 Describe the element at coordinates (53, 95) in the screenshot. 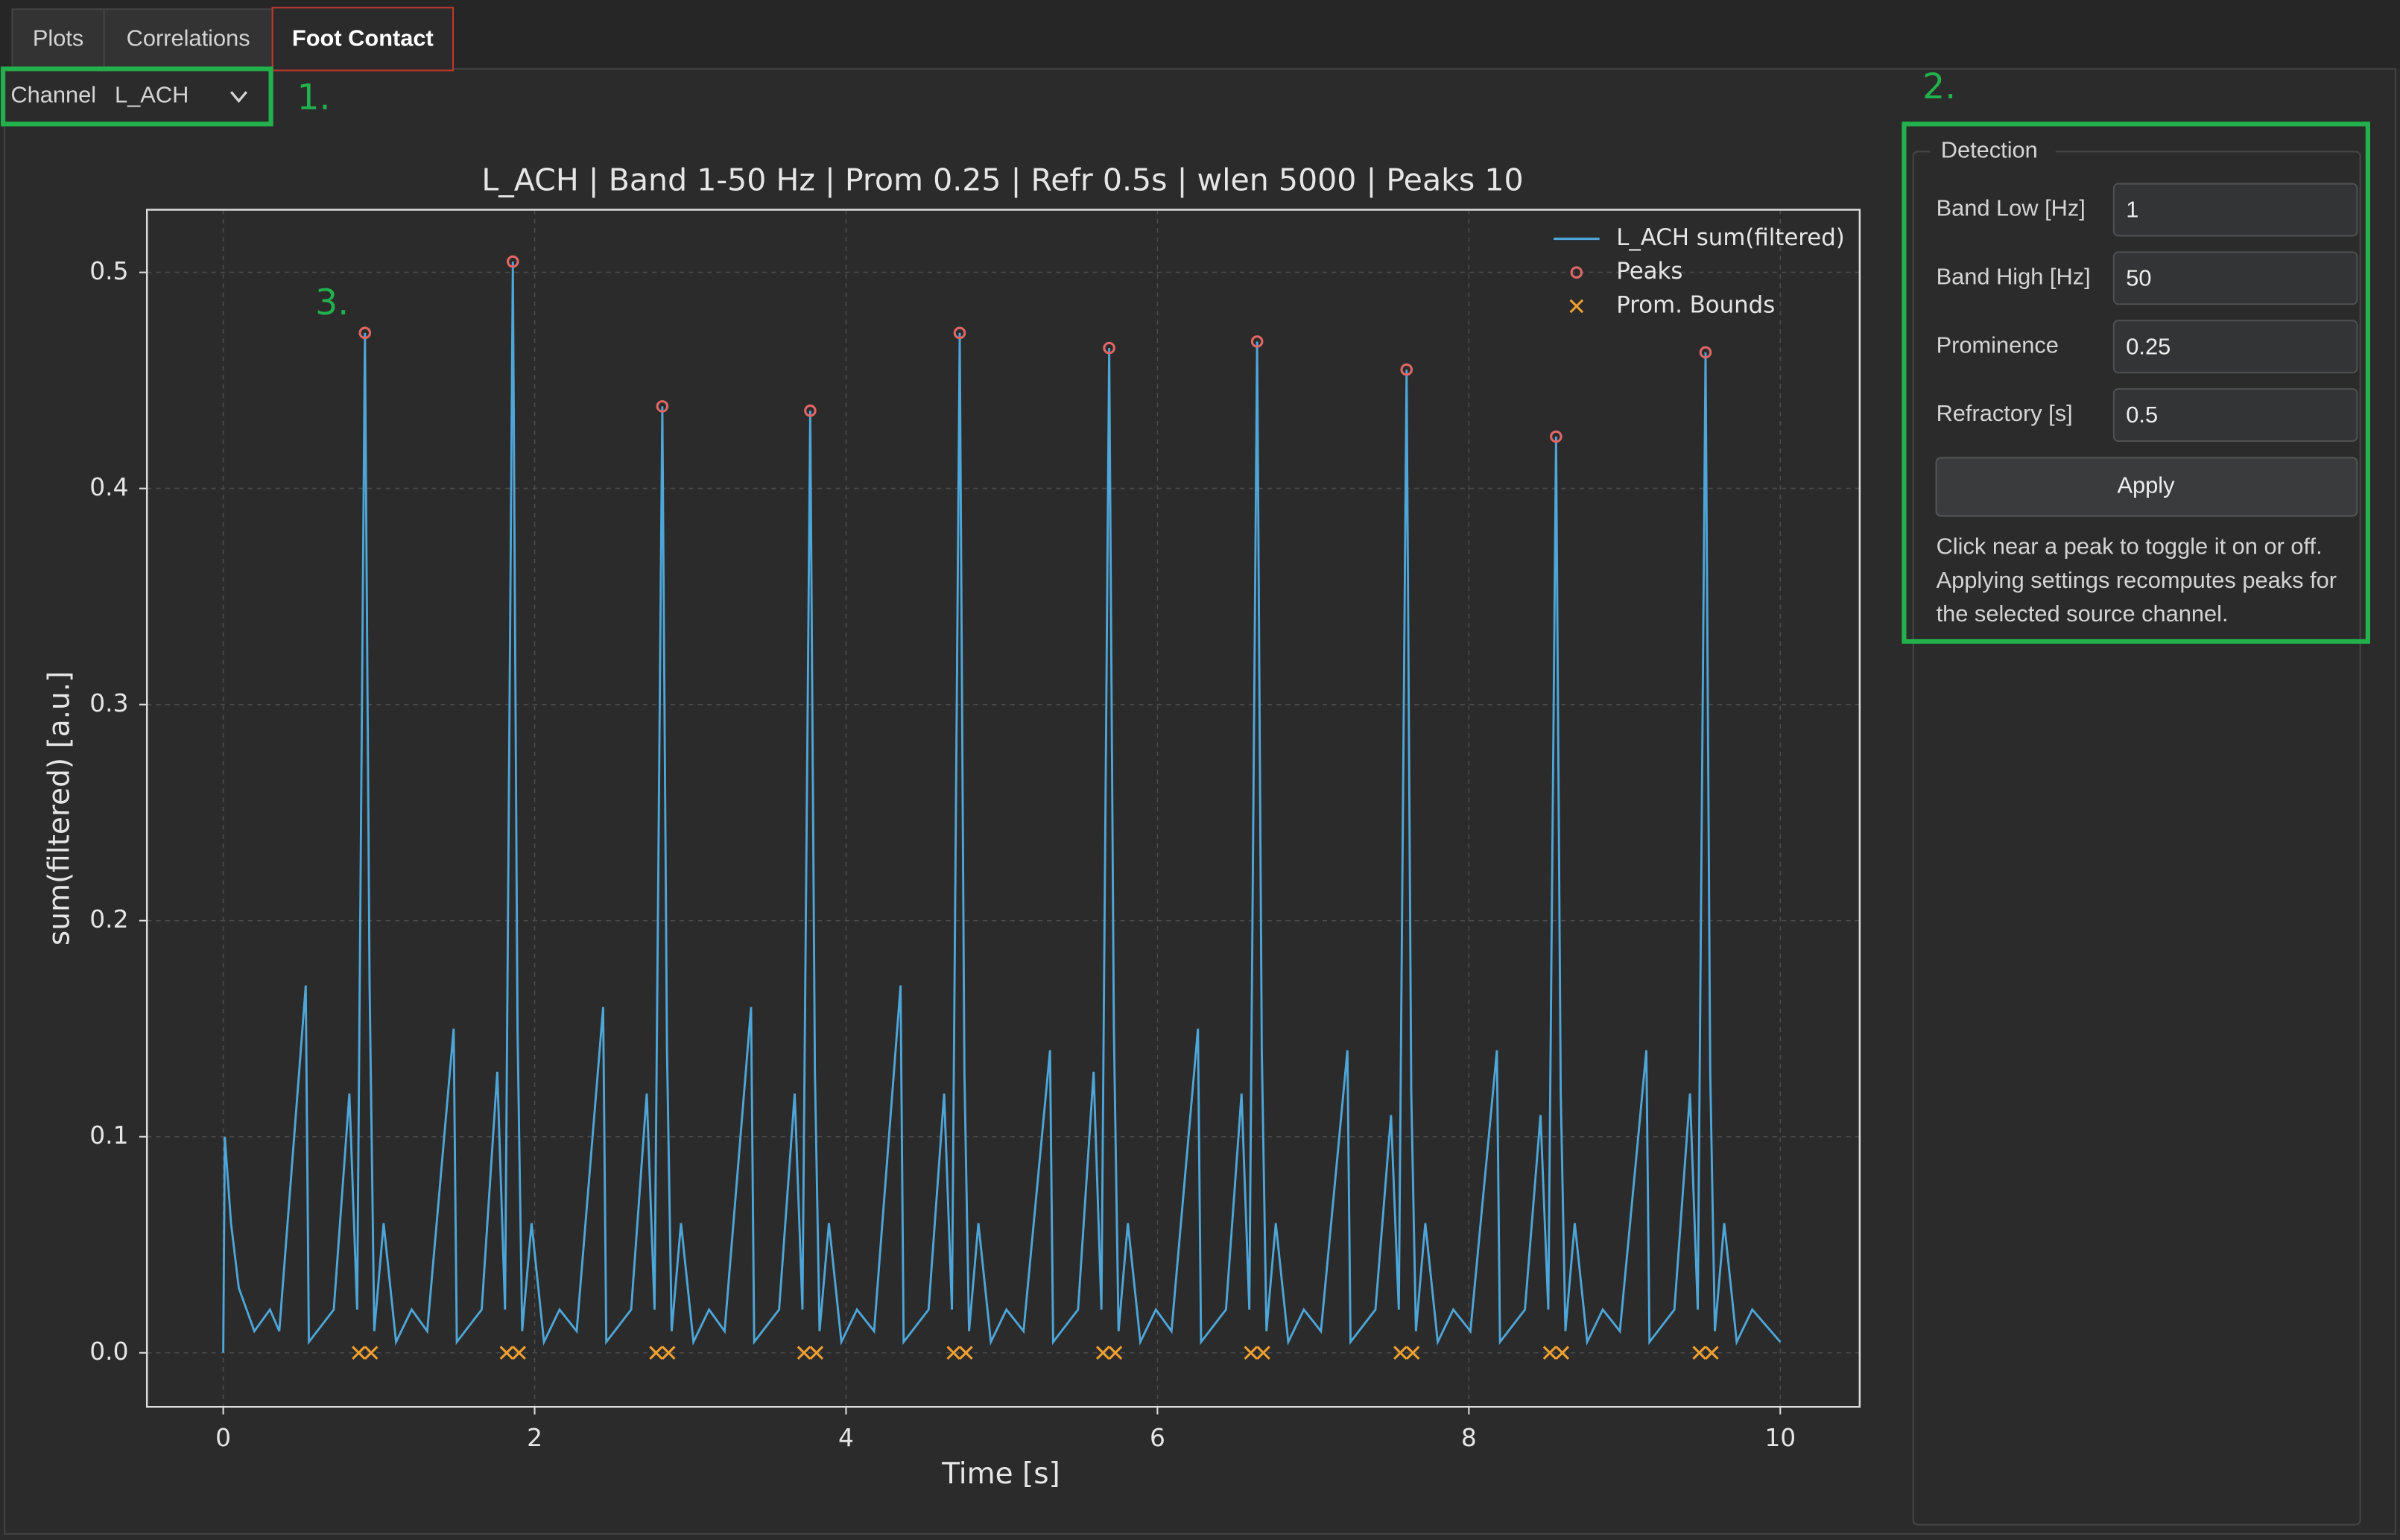

I see `channel-label: Channel` at that location.